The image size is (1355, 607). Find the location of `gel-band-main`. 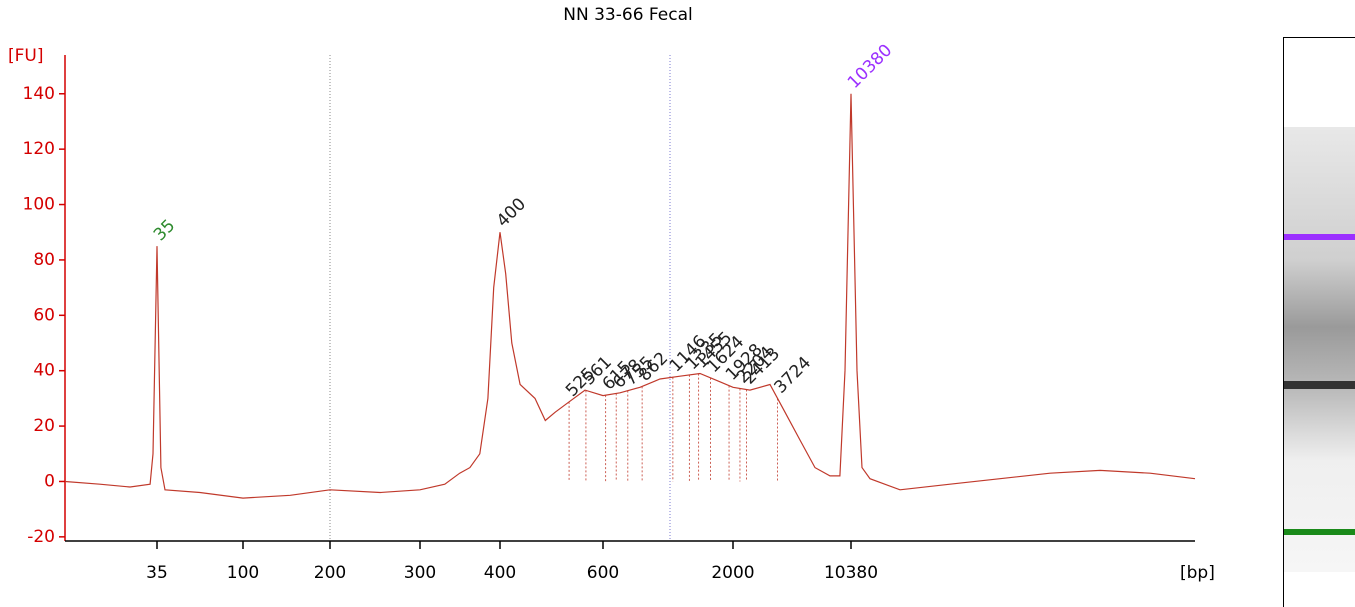

gel-band-main is located at coordinates (1319, 385).